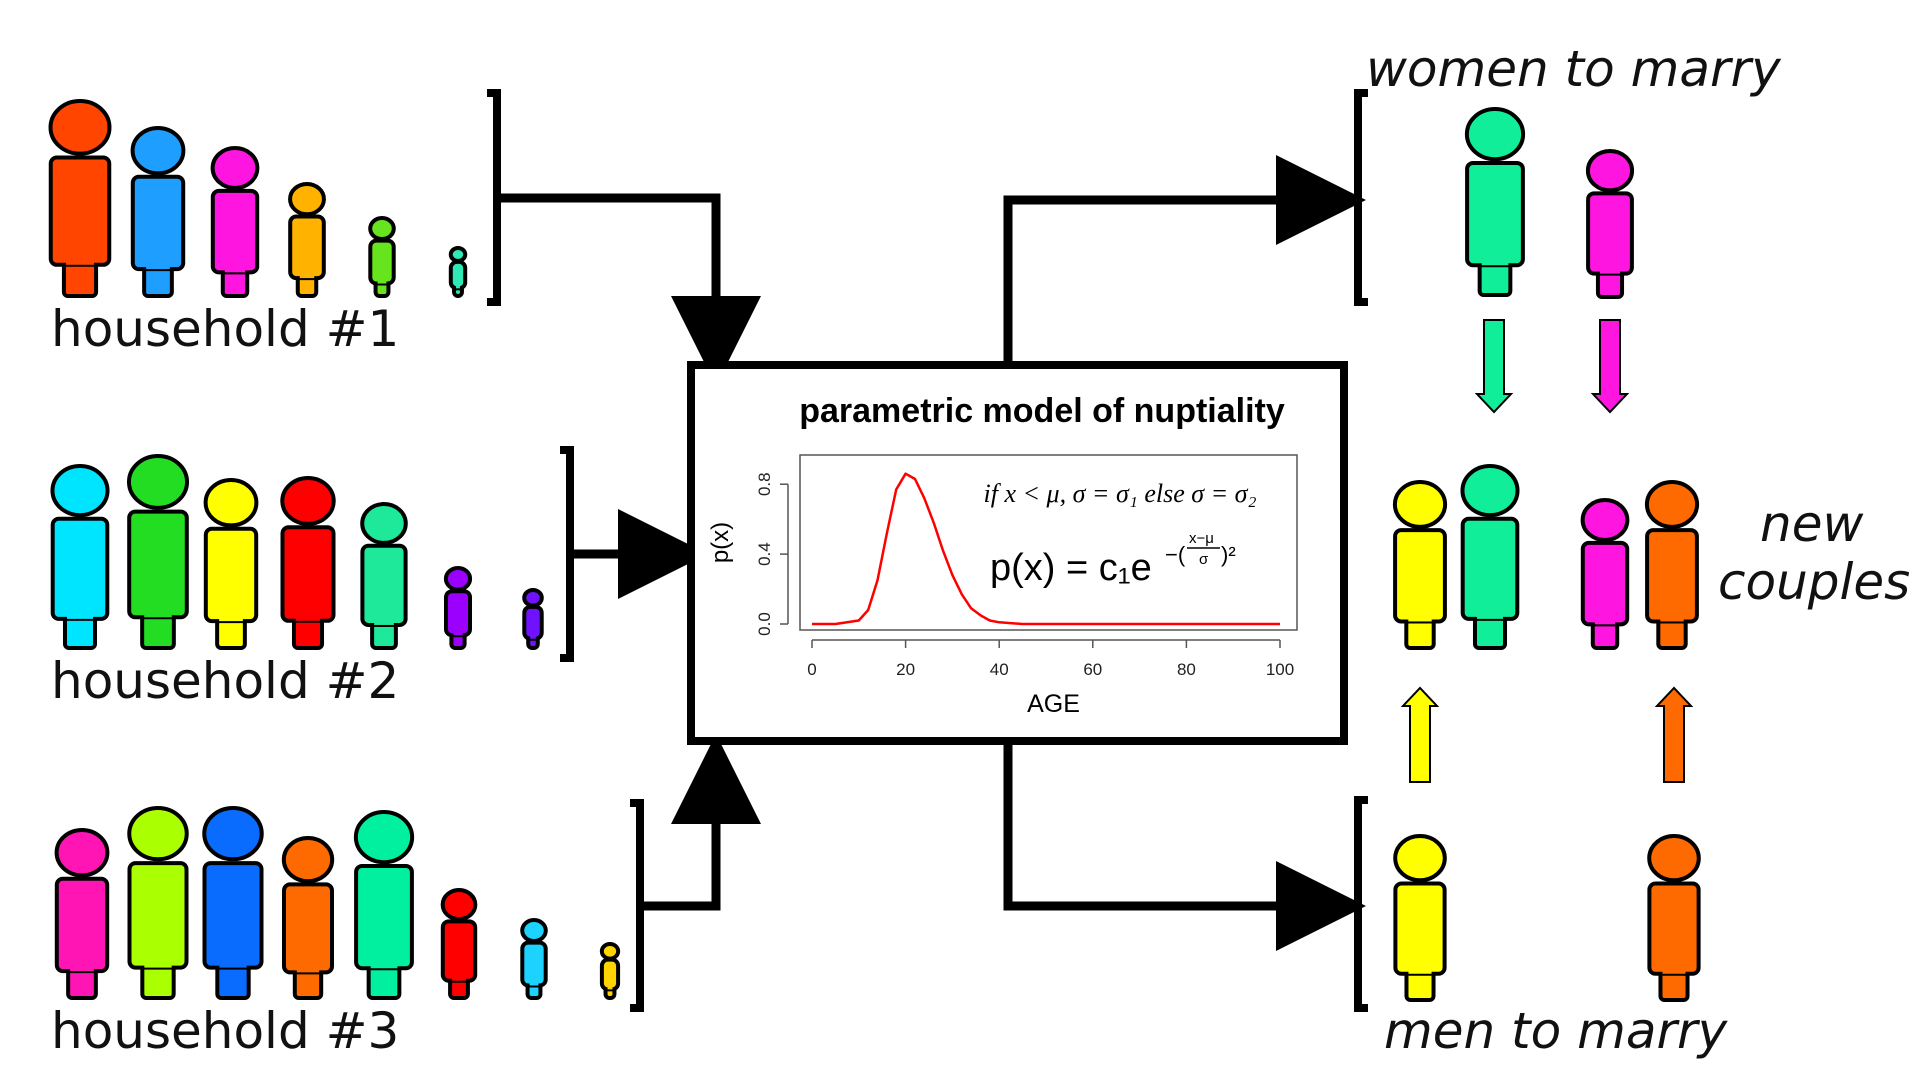 This screenshot has height=1084, width=1920. What do you see at coordinates (225, 681) in the screenshot?
I see `household-2-label: household #2` at bounding box center [225, 681].